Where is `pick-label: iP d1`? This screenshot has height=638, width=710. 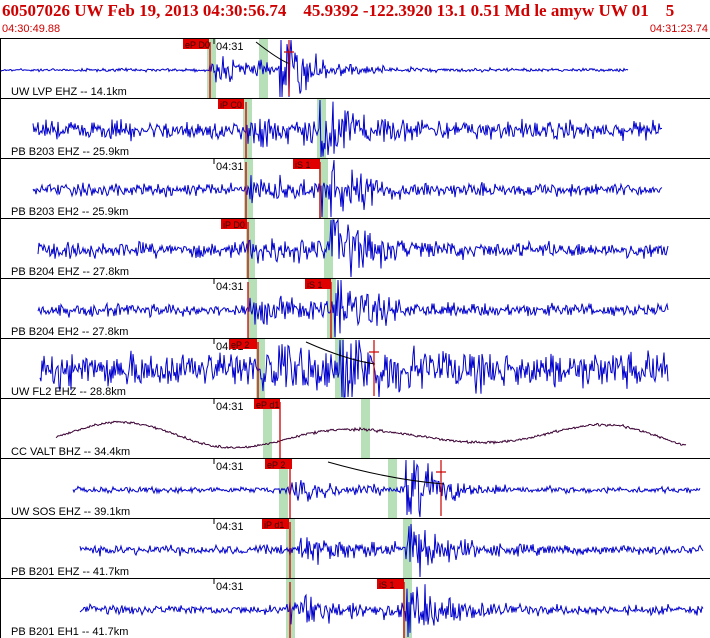
pick-label: iP d1 is located at coordinates (274, 525).